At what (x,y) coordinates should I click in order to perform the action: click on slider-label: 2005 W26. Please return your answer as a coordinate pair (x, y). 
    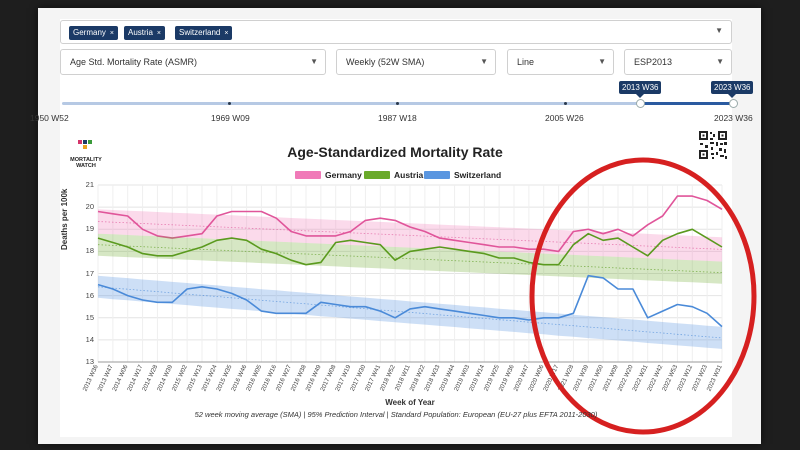
    Looking at the image, I should click on (564, 118).